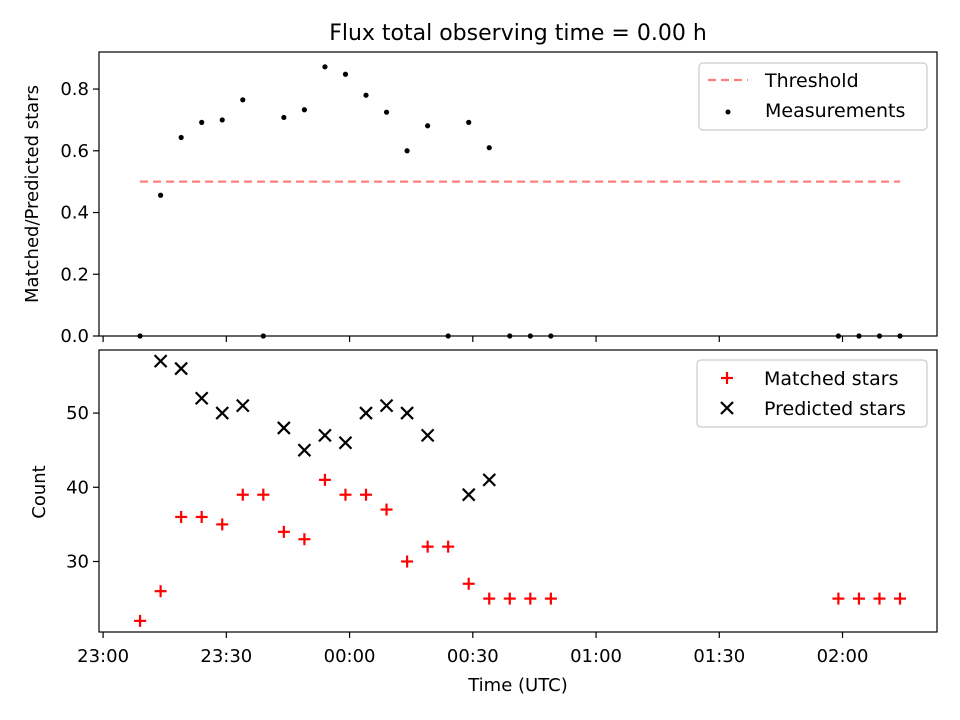 This screenshot has width=960, height=720. I want to click on bottom-x-tick-label: 01:00, so click(596, 656).